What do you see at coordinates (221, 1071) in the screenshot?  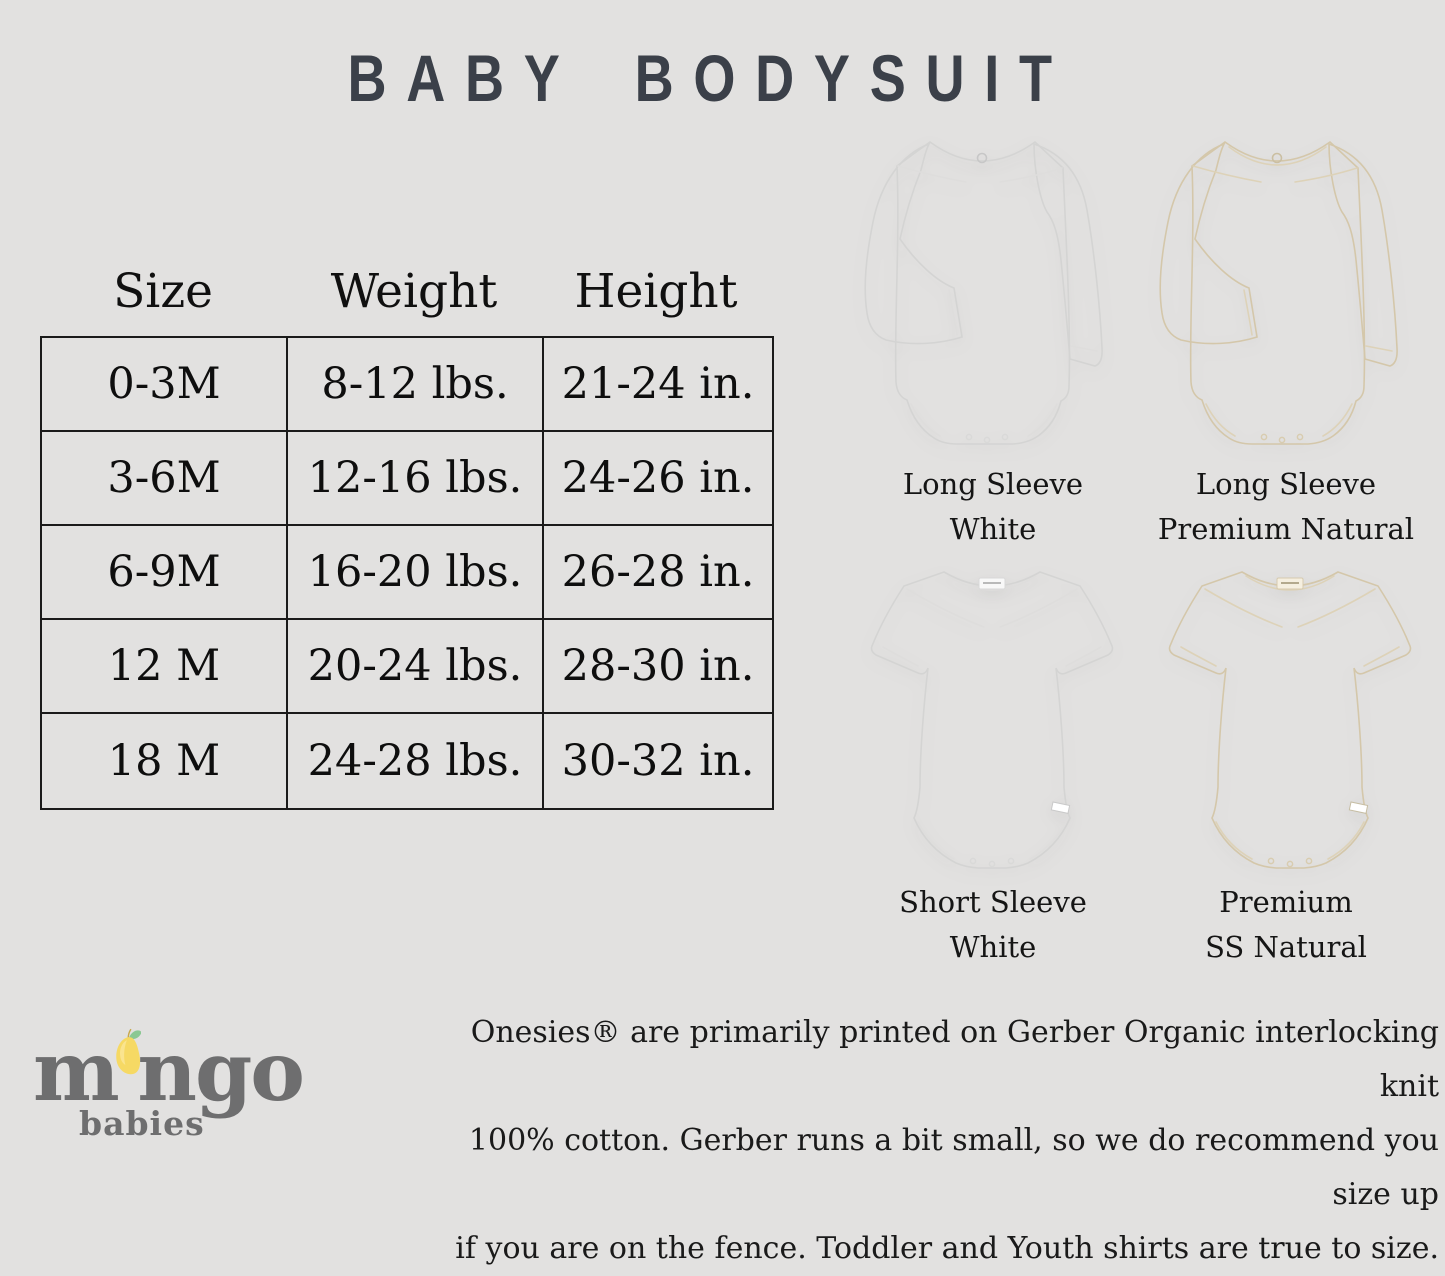 I see `logo-text-end: ngo` at bounding box center [221, 1071].